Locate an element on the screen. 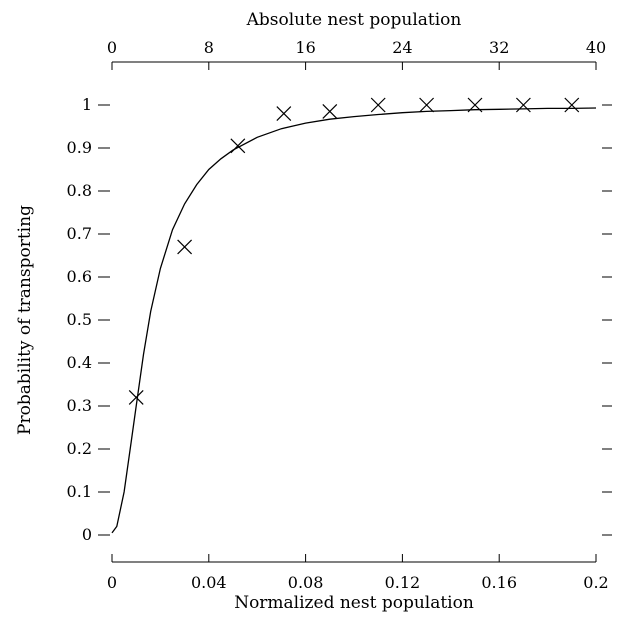  x-tick-label: 0.12 is located at coordinates (403, 582).